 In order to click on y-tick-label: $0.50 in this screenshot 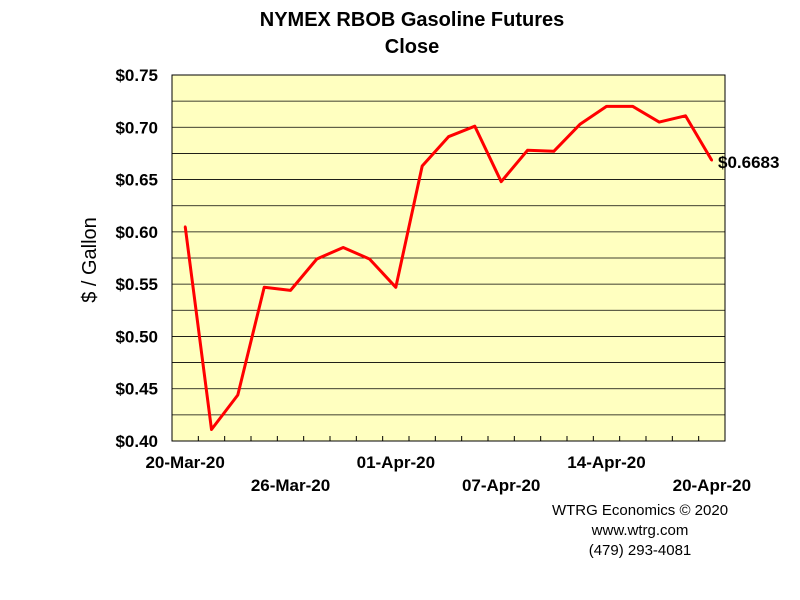, I will do `click(136, 336)`.